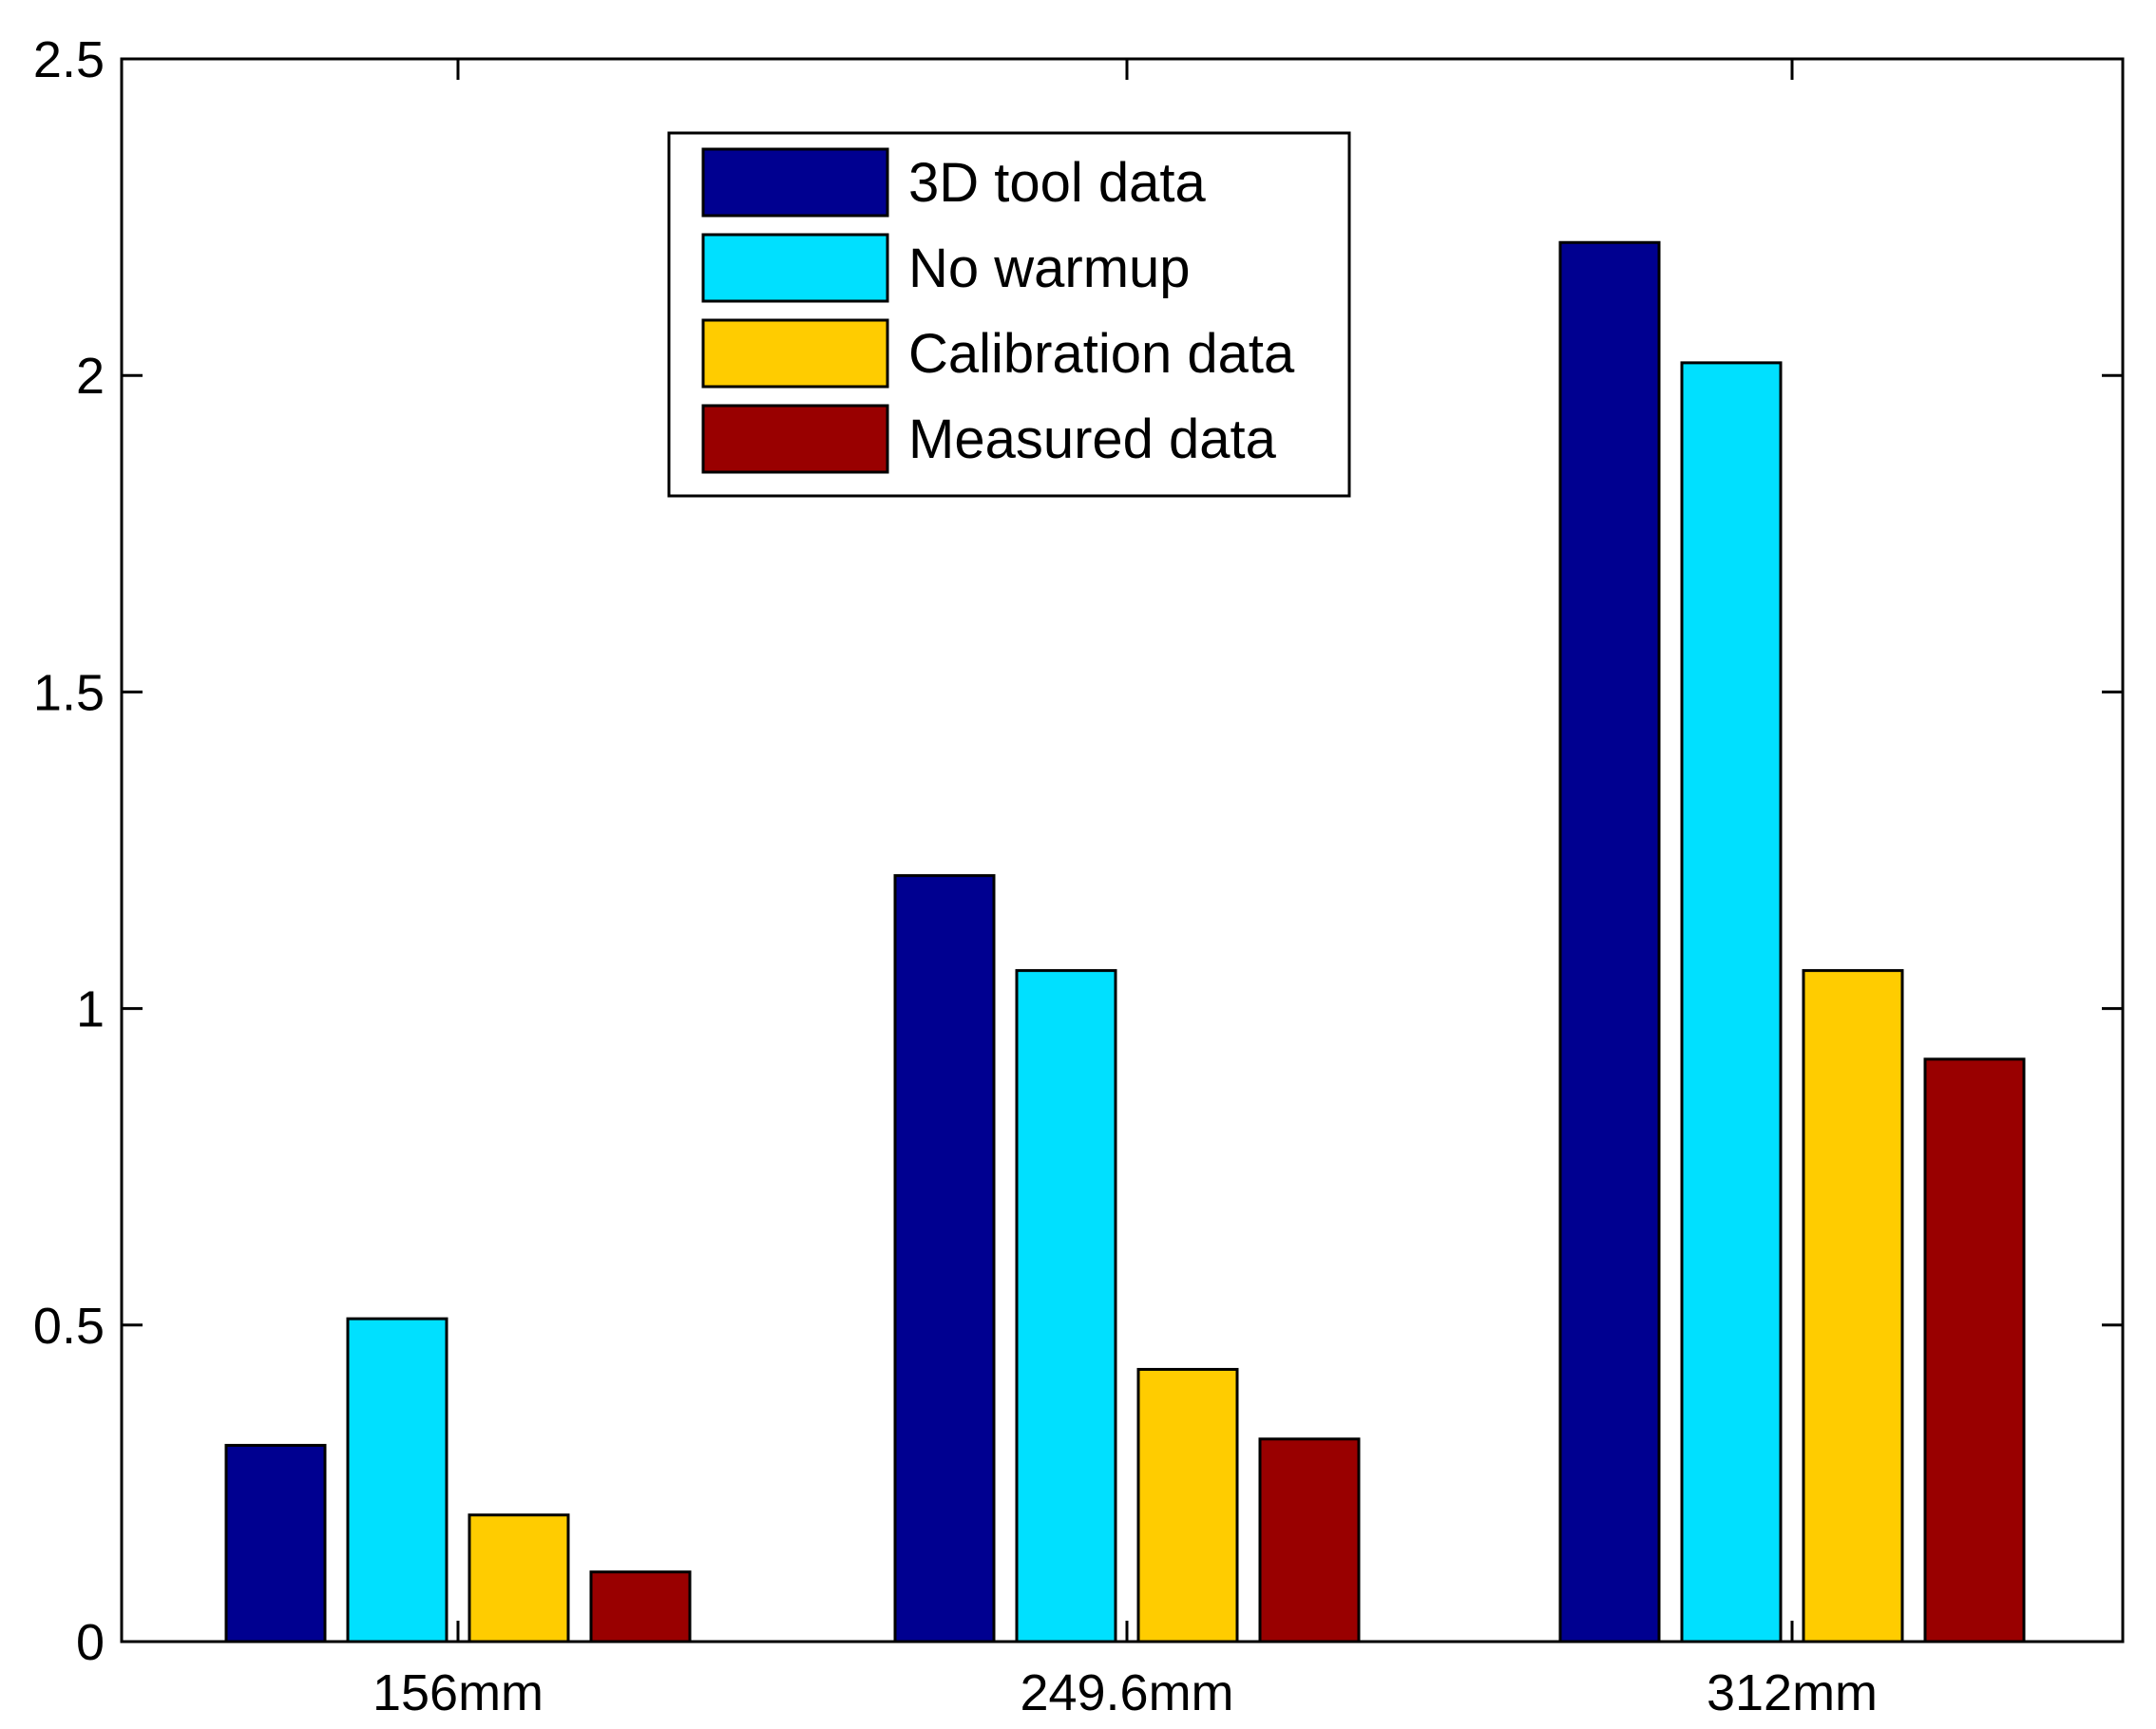 Image resolution: width=2156 pixels, height=1729 pixels. Describe the element at coordinates (69, 59) in the screenshot. I see `ytick-label: 2.5` at that location.